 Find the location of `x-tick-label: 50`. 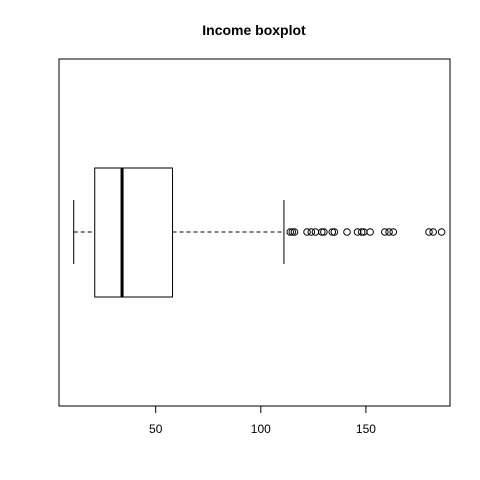

x-tick-label: 50 is located at coordinates (156, 429).